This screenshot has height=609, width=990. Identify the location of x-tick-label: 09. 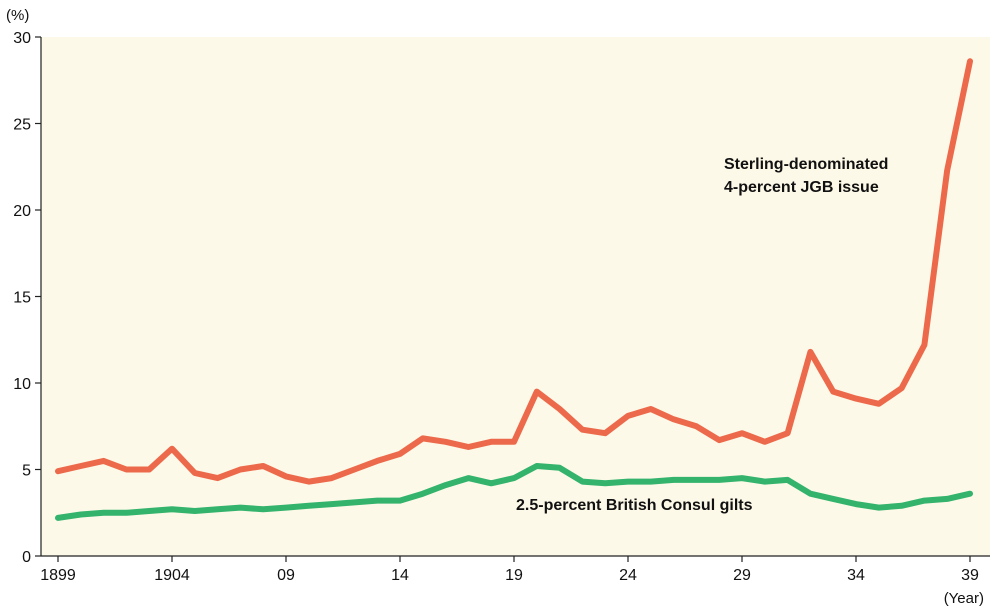
(286, 575).